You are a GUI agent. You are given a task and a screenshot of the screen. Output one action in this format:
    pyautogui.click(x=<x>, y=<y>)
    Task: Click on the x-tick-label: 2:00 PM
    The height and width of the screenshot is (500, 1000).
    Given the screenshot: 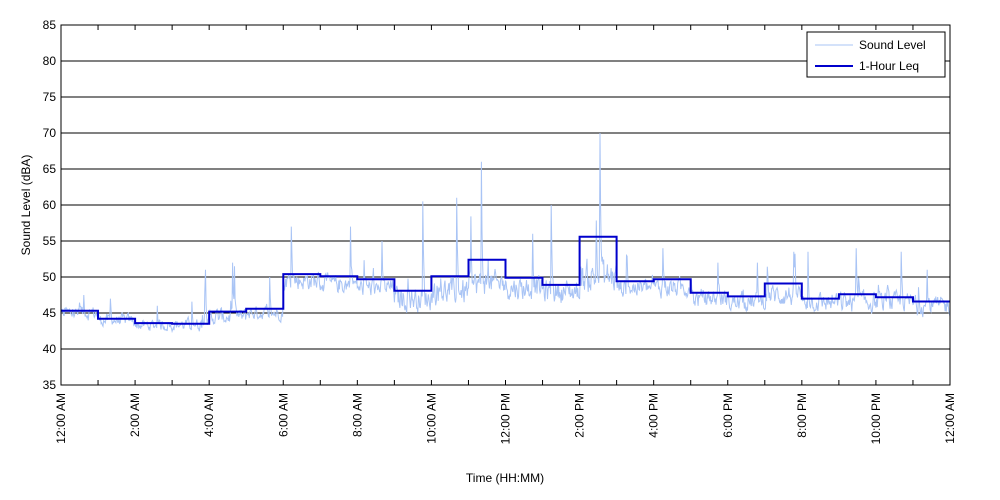 What is the action you would take?
    pyautogui.click(x=580, y=415)
    